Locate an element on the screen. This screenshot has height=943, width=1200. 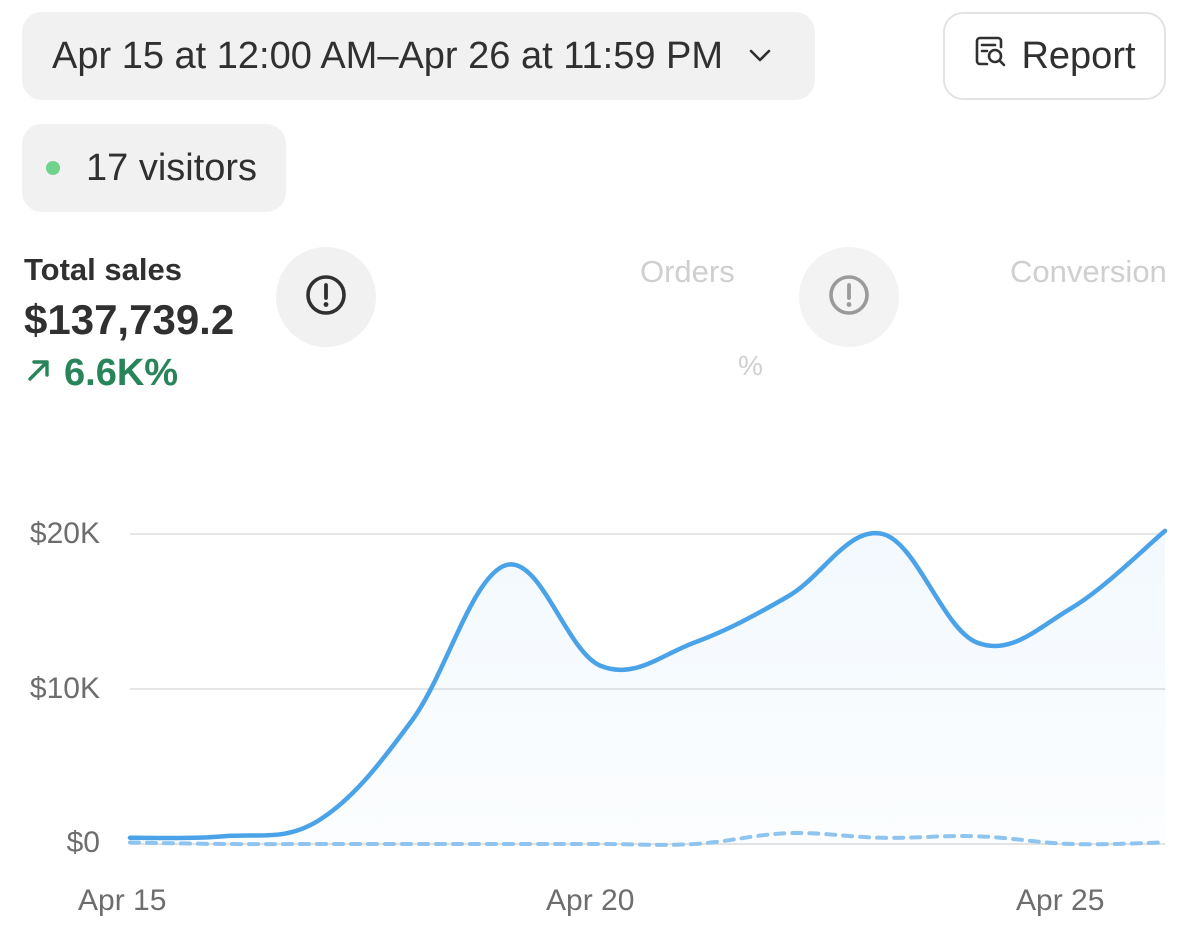
x-axis-tick-label: Apr 20 is located at coordinates (590, 900).